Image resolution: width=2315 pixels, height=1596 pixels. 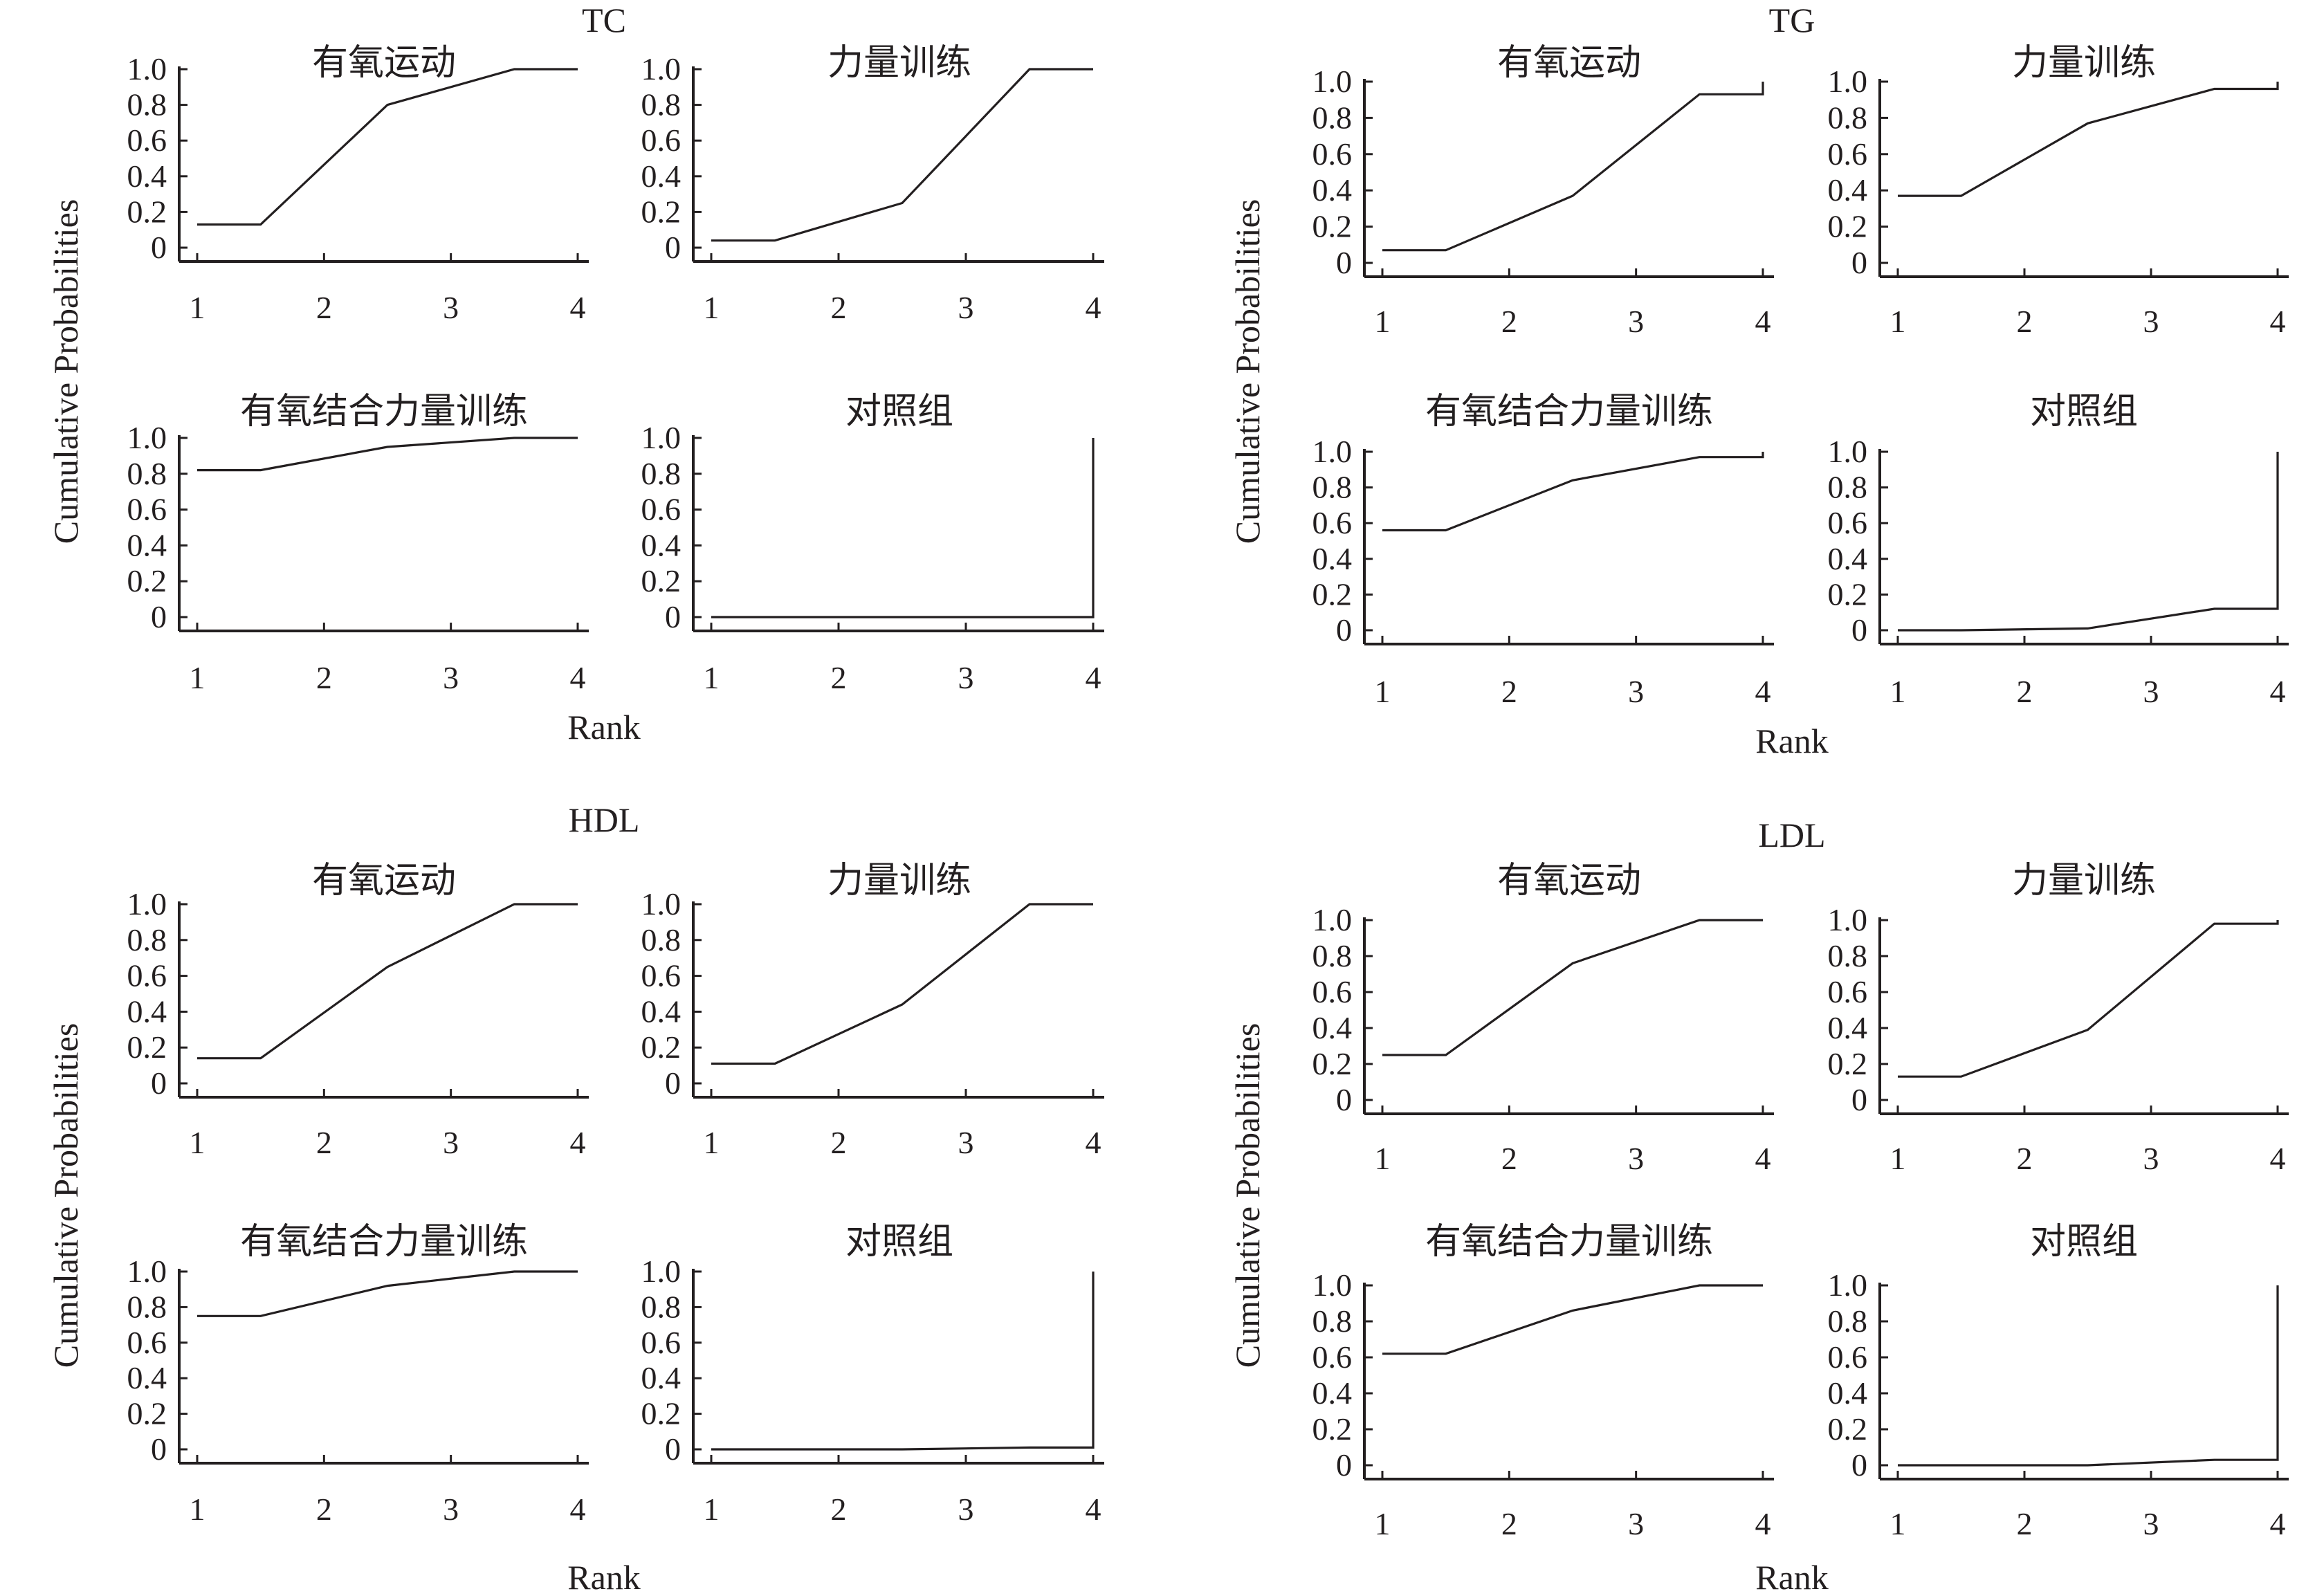 I want to click on x-axis-title-ldl: Rank, so click(x=1792, y=1577).